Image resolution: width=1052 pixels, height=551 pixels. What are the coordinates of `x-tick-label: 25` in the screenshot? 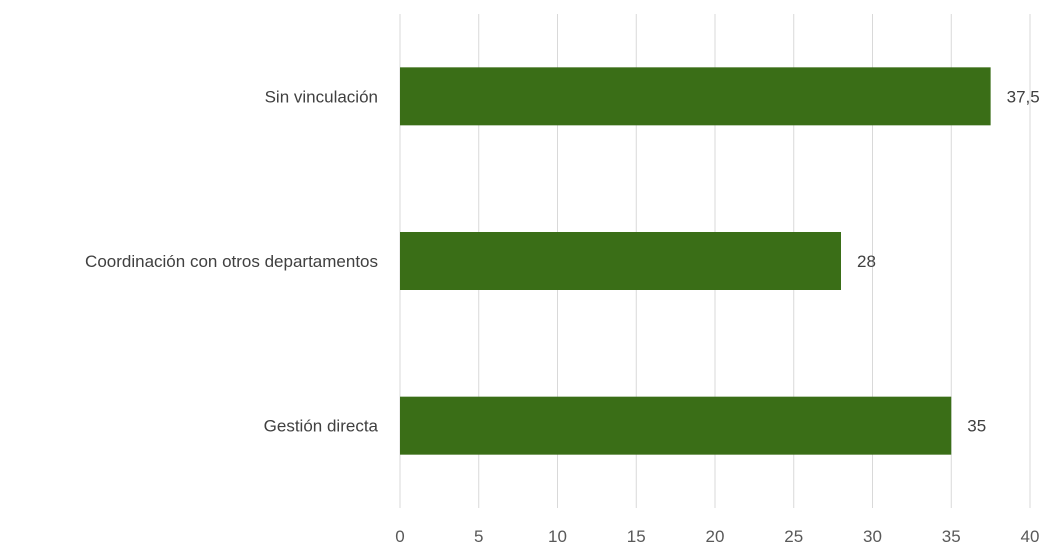 It's located at (793, 536).